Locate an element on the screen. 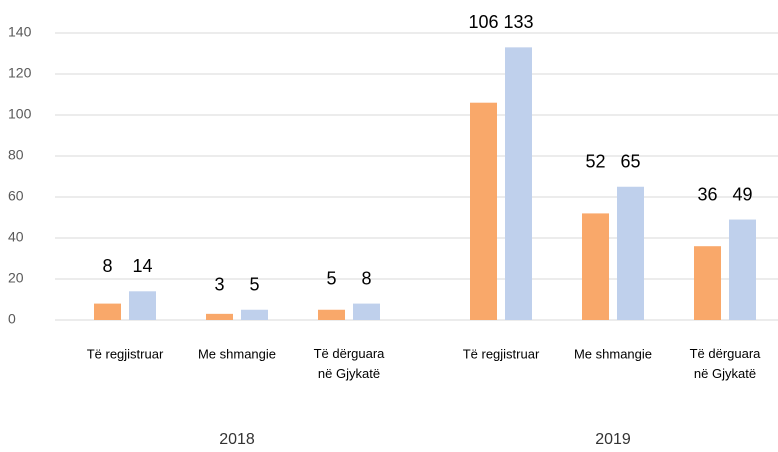  data-label: 133 is located at coordinates (518, 22).